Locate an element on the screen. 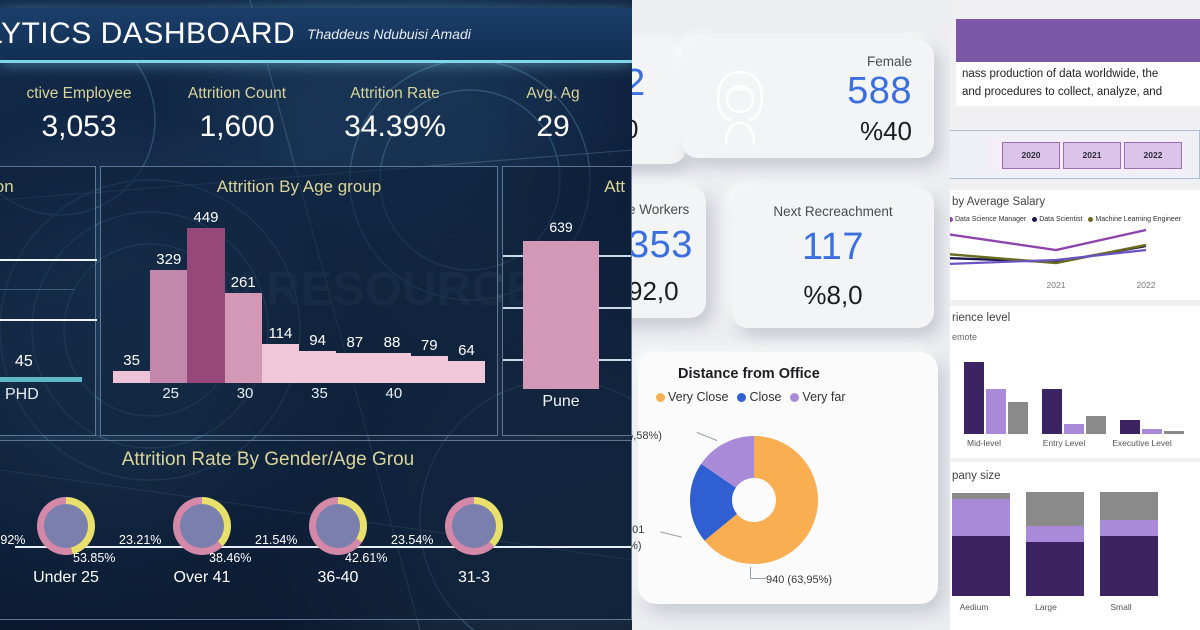 Image resolution: width=1200 pixels, height=630 pixels. age-bar-value: 88 is located at coordinates (392, 342).